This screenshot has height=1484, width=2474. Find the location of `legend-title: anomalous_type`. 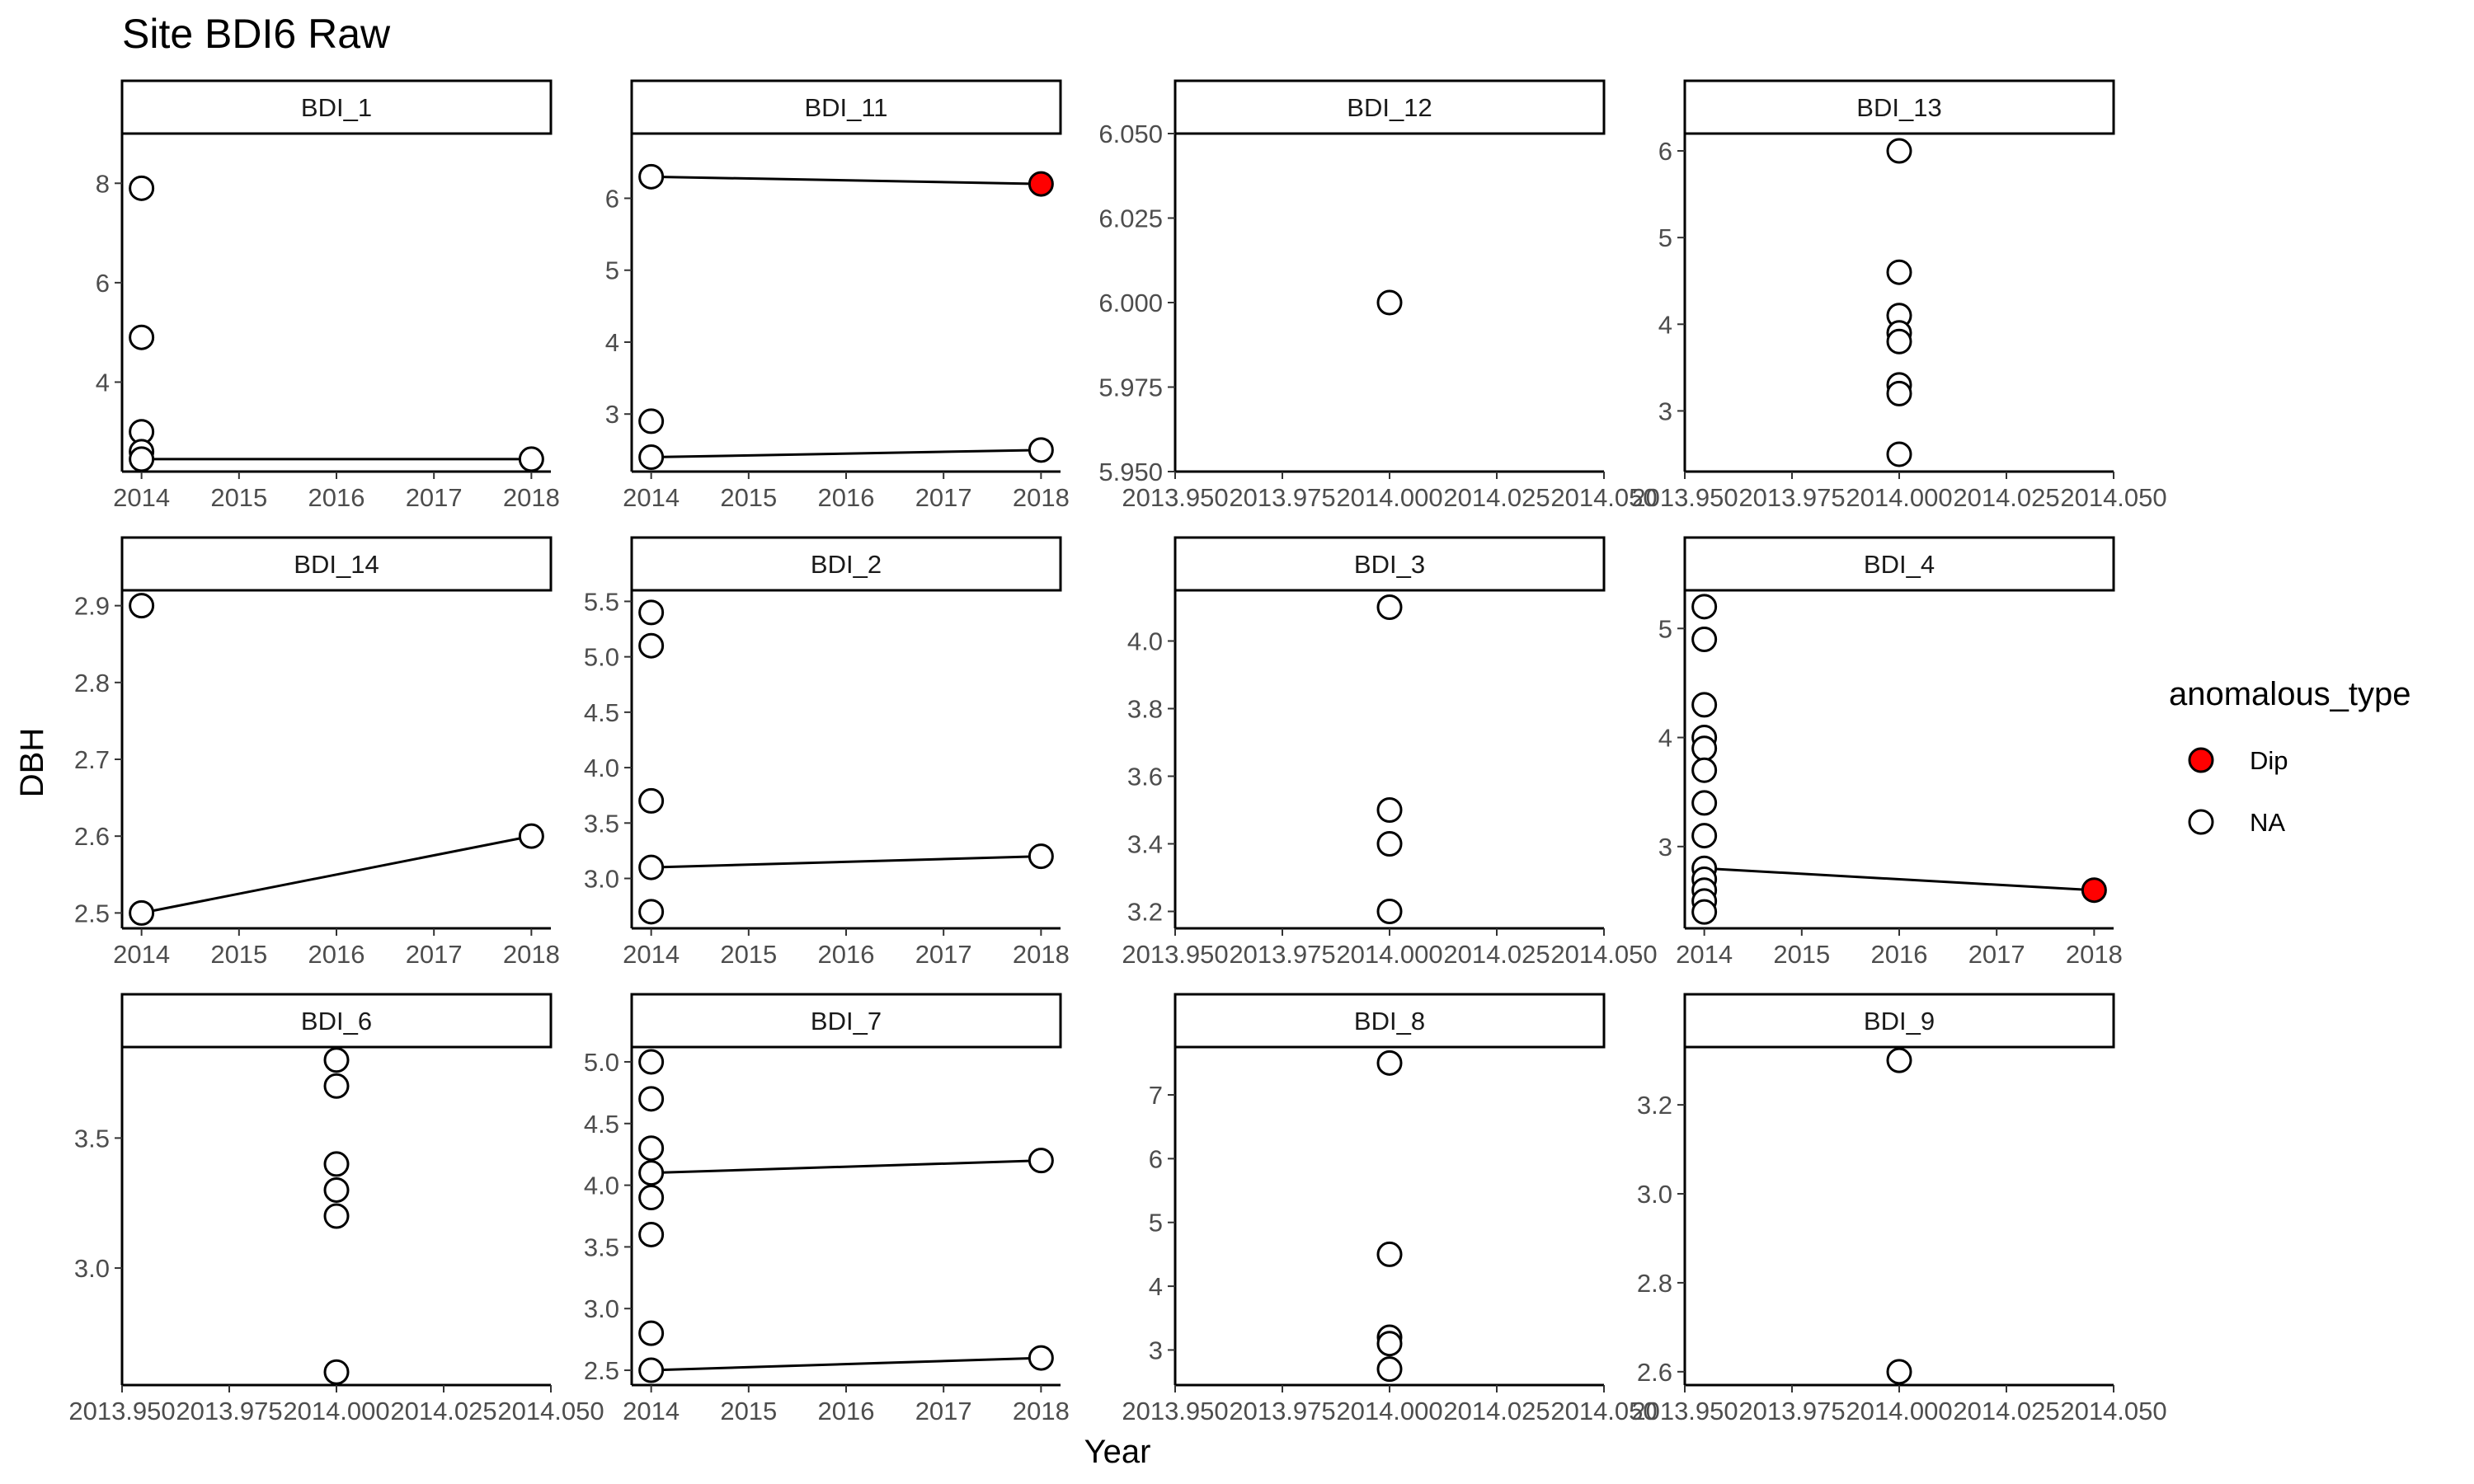

legend-title: anomalous_type is located at coordinates (2290, 694).